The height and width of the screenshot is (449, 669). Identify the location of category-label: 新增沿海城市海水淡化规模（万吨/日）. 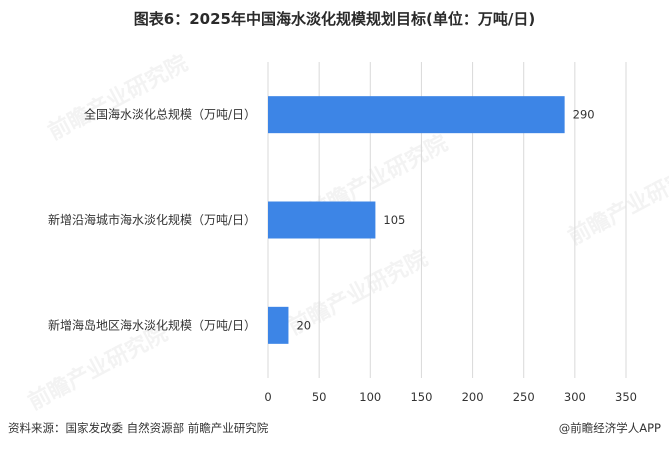
(152, 219).